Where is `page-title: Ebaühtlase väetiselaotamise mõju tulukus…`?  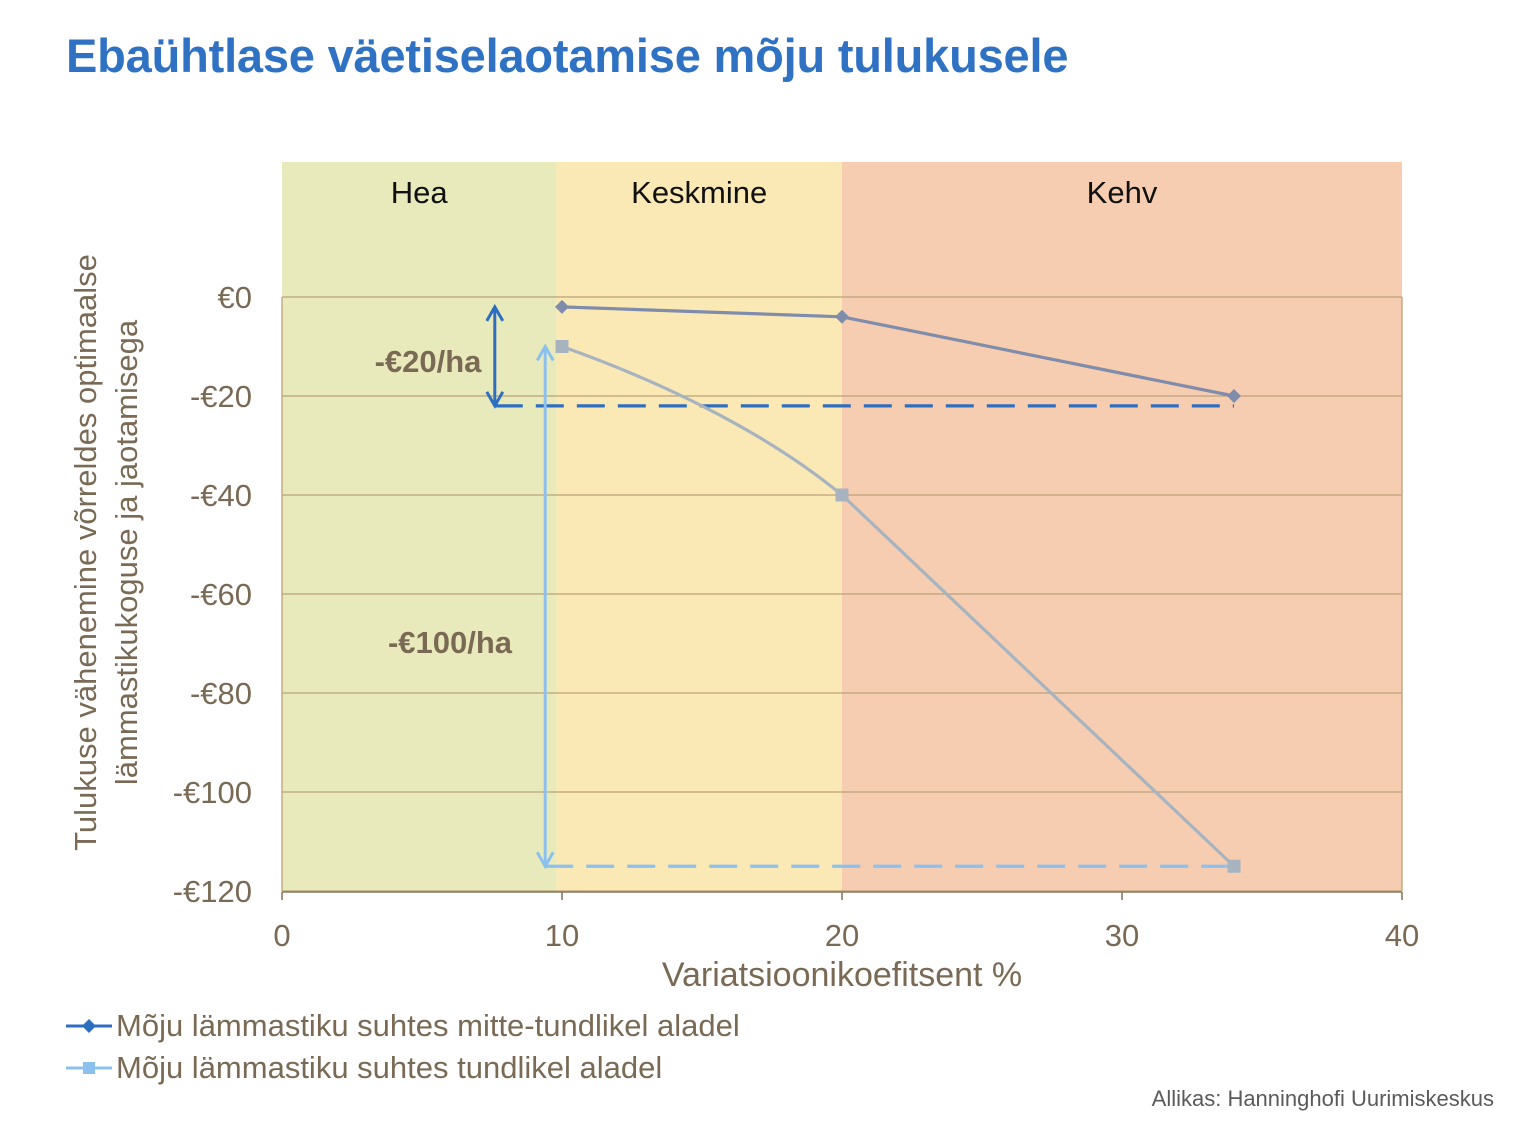
page-title: Ebaühtlase väetiselaotamise mõju tulukus… is located at coordinates (567, 55).